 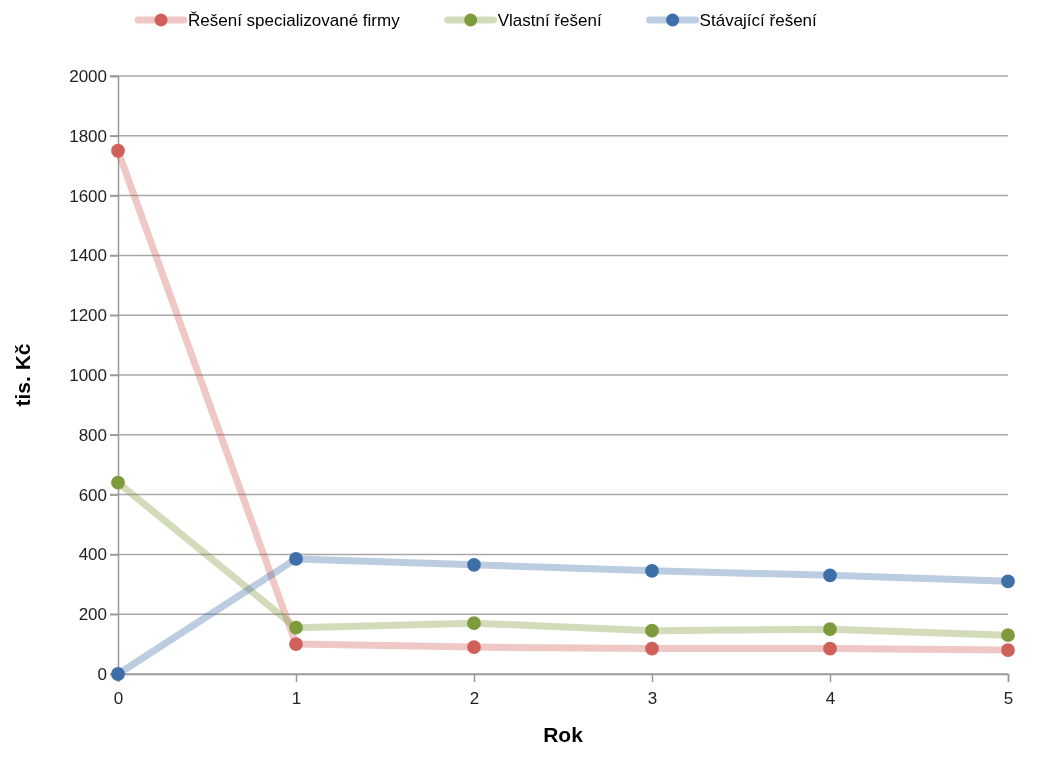 I want to click on x-tick-label: 0, so click(x=118, y=698).